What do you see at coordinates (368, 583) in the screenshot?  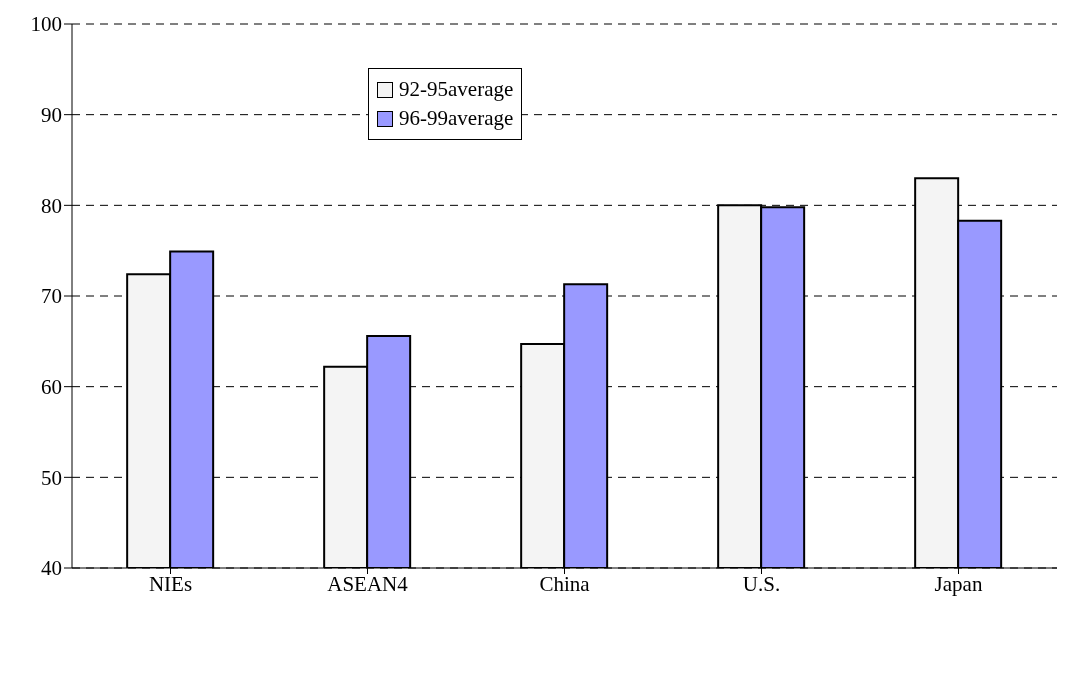 I see `x-tick-label: ASEAN4` at bounding box center [368, 583].